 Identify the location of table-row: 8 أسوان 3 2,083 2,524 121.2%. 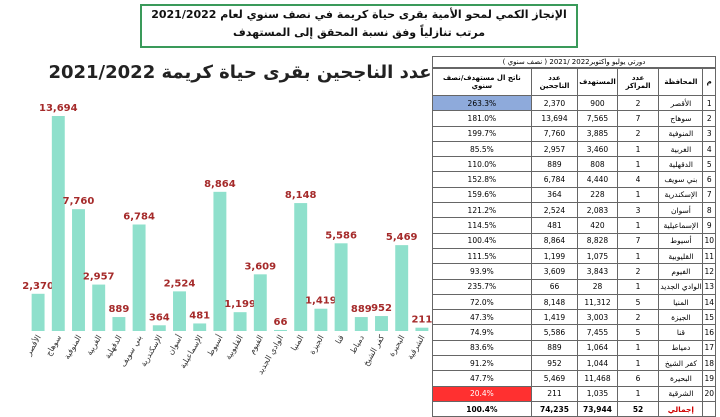
(574, 210).